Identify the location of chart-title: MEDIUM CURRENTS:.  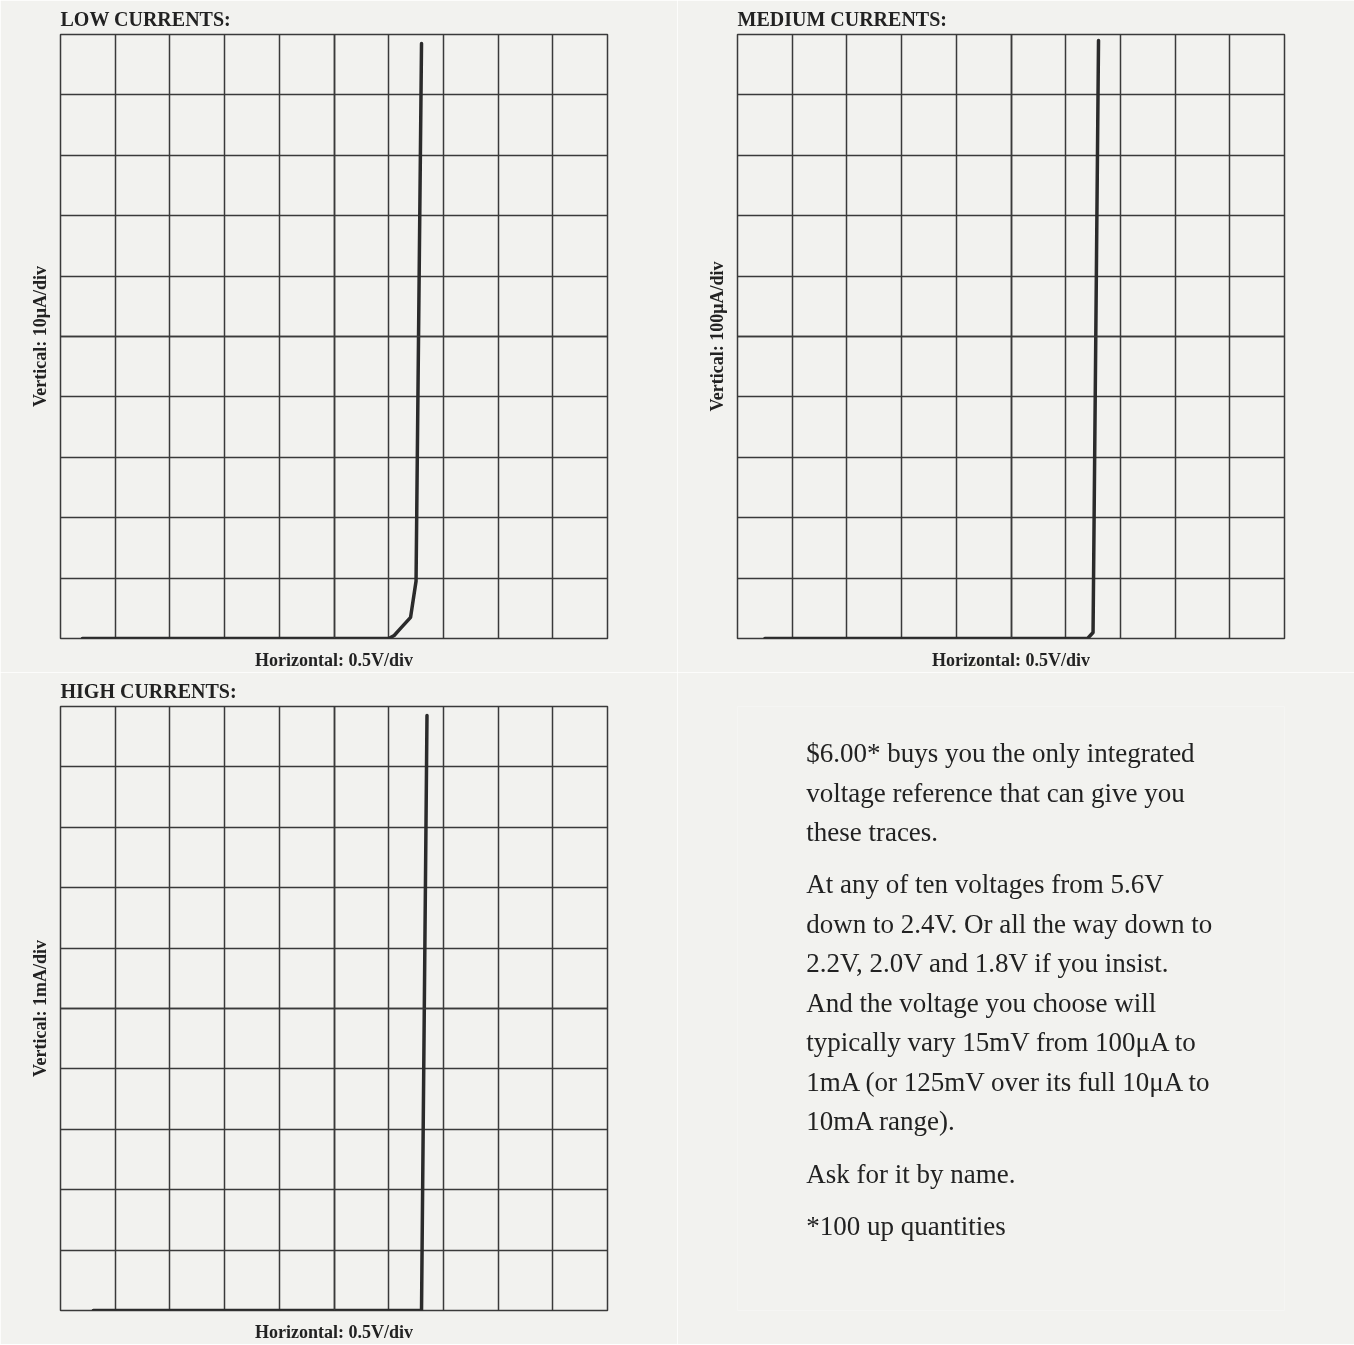
(842, 18).